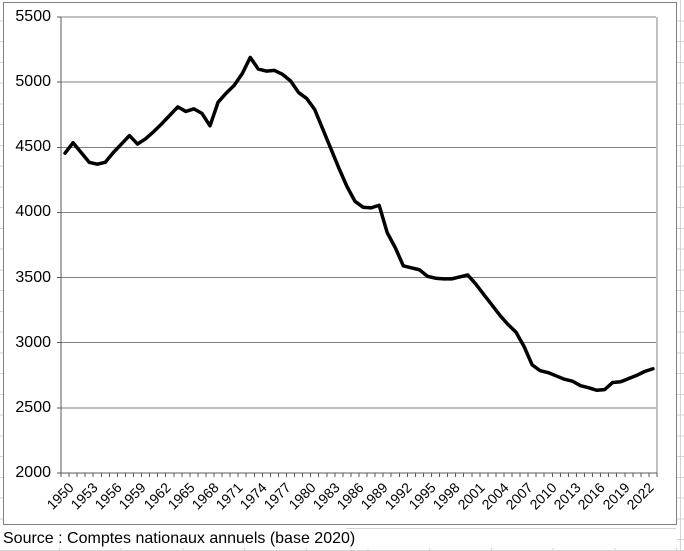 The image size is (684, 551). I want to click on y-axis-tick-label: 3500, so click(33, 277).